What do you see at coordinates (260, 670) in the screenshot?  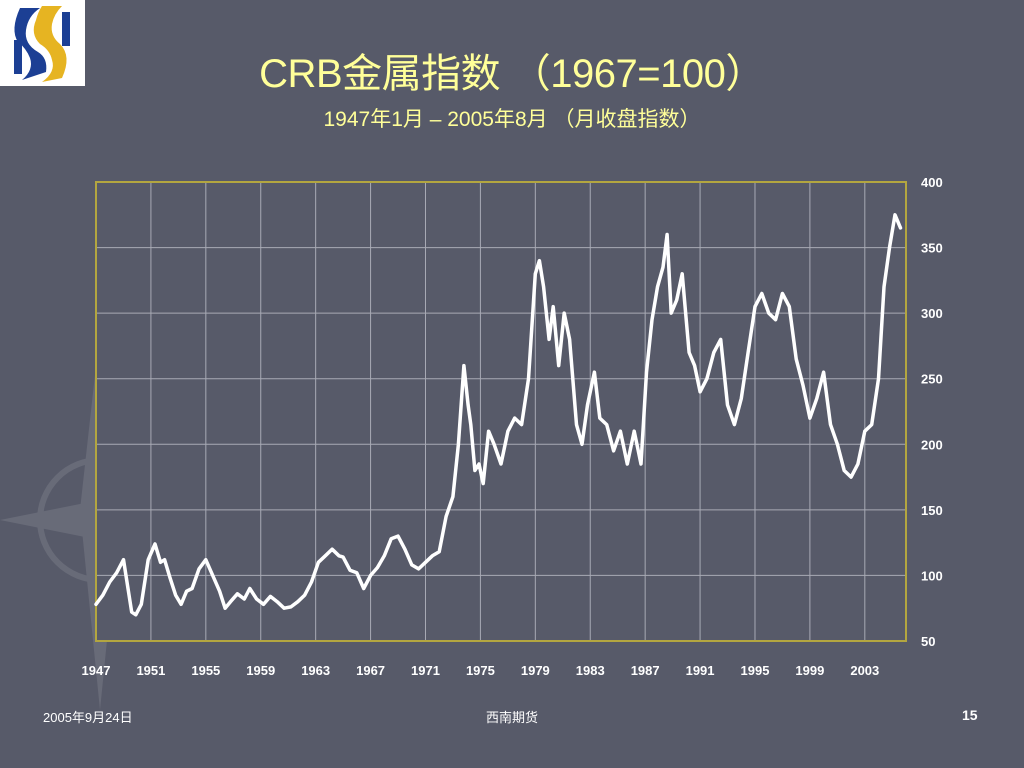 I see `x-tick-label: 1959` at bounding box center [260, 670].